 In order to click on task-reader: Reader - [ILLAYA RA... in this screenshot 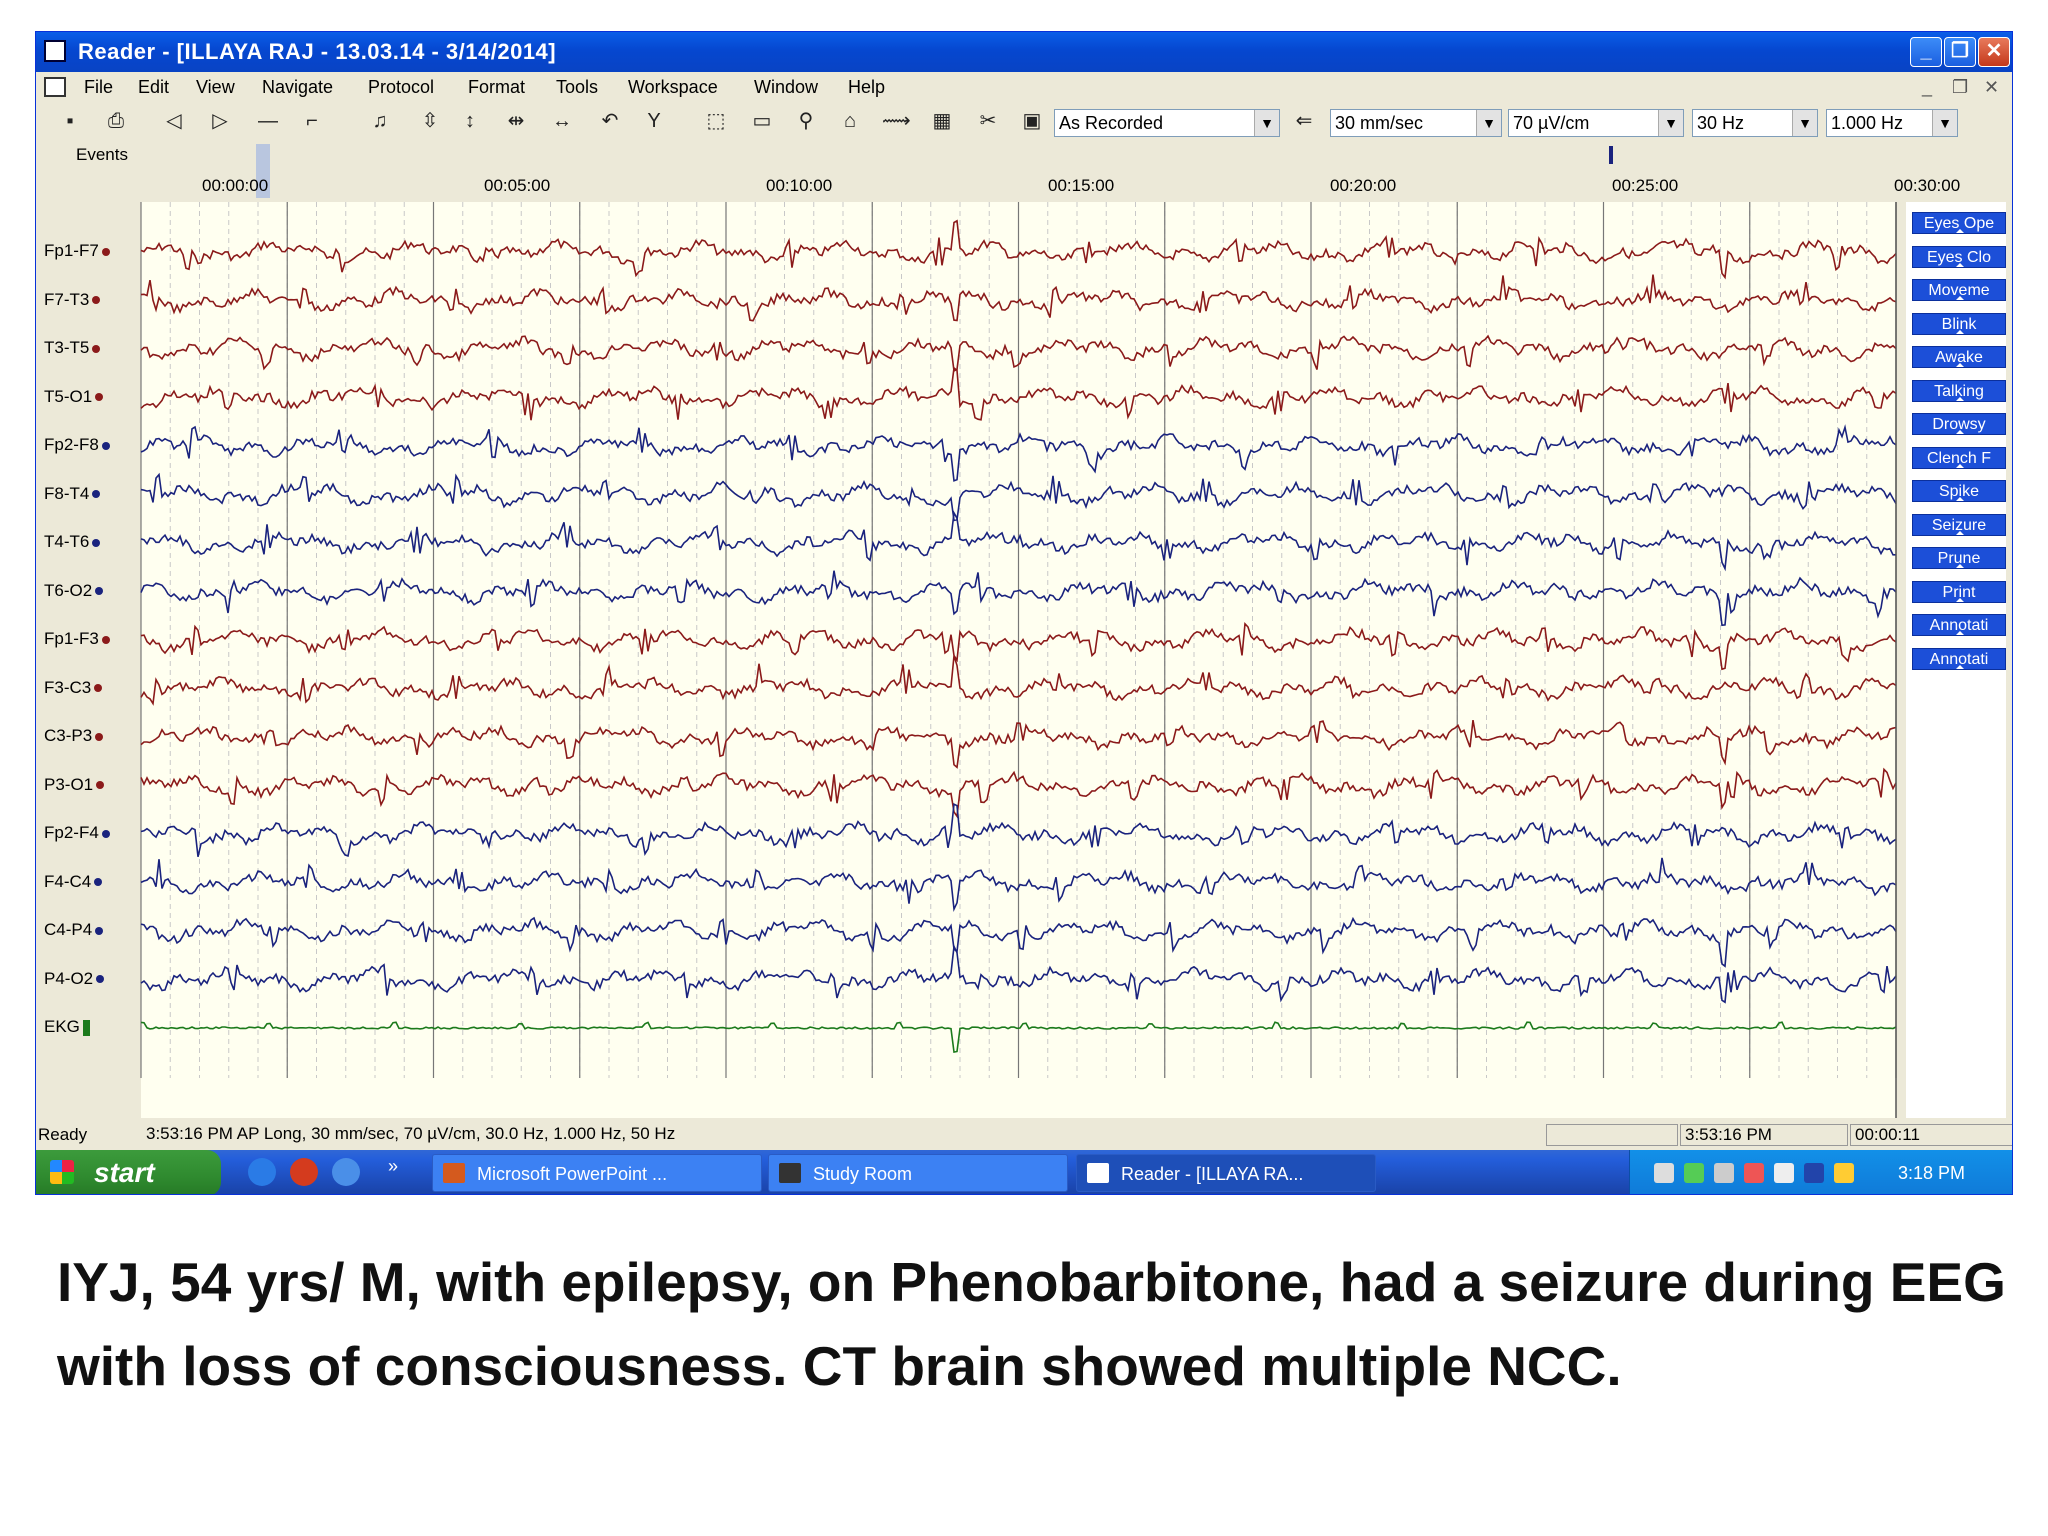, I will do `click(1226, 1173)`.